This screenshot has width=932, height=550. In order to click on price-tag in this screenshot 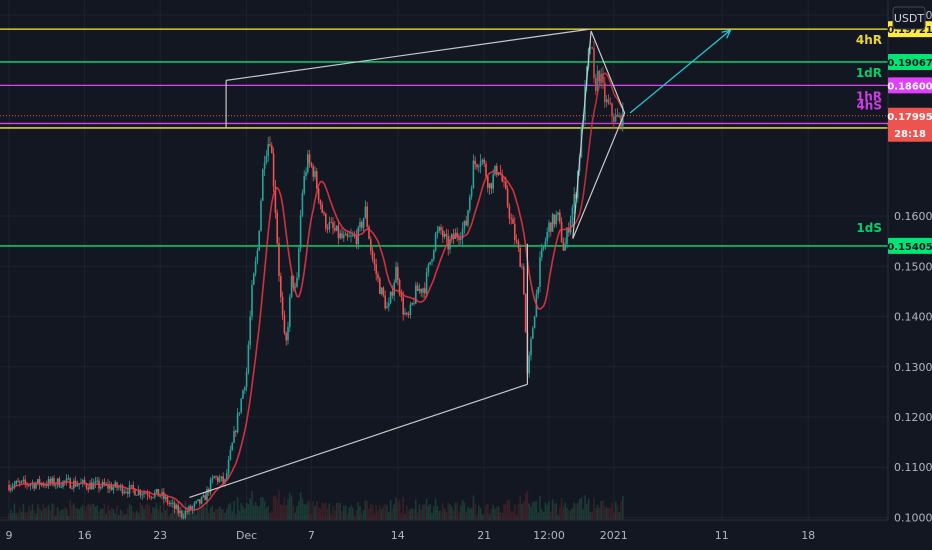, I will do `click(910, 124)`.